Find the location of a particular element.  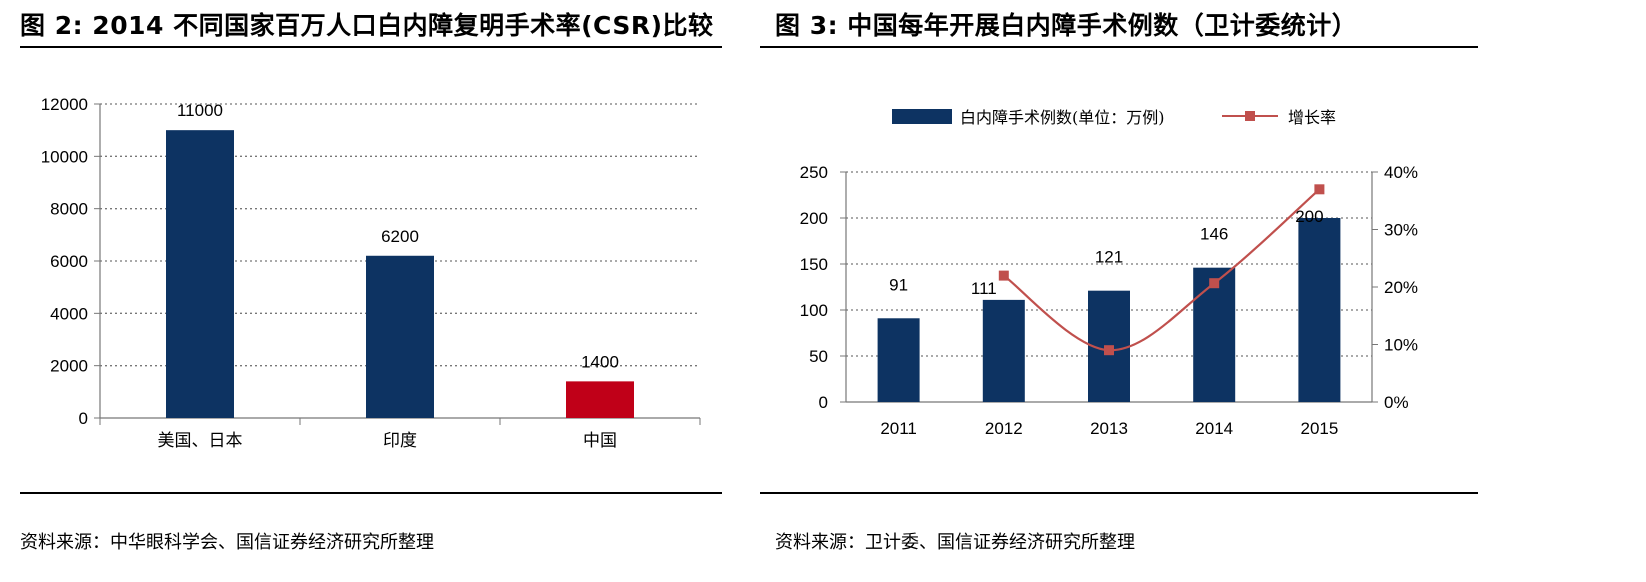

legend-label: 增长率 is located at coordinates (1312, 117).